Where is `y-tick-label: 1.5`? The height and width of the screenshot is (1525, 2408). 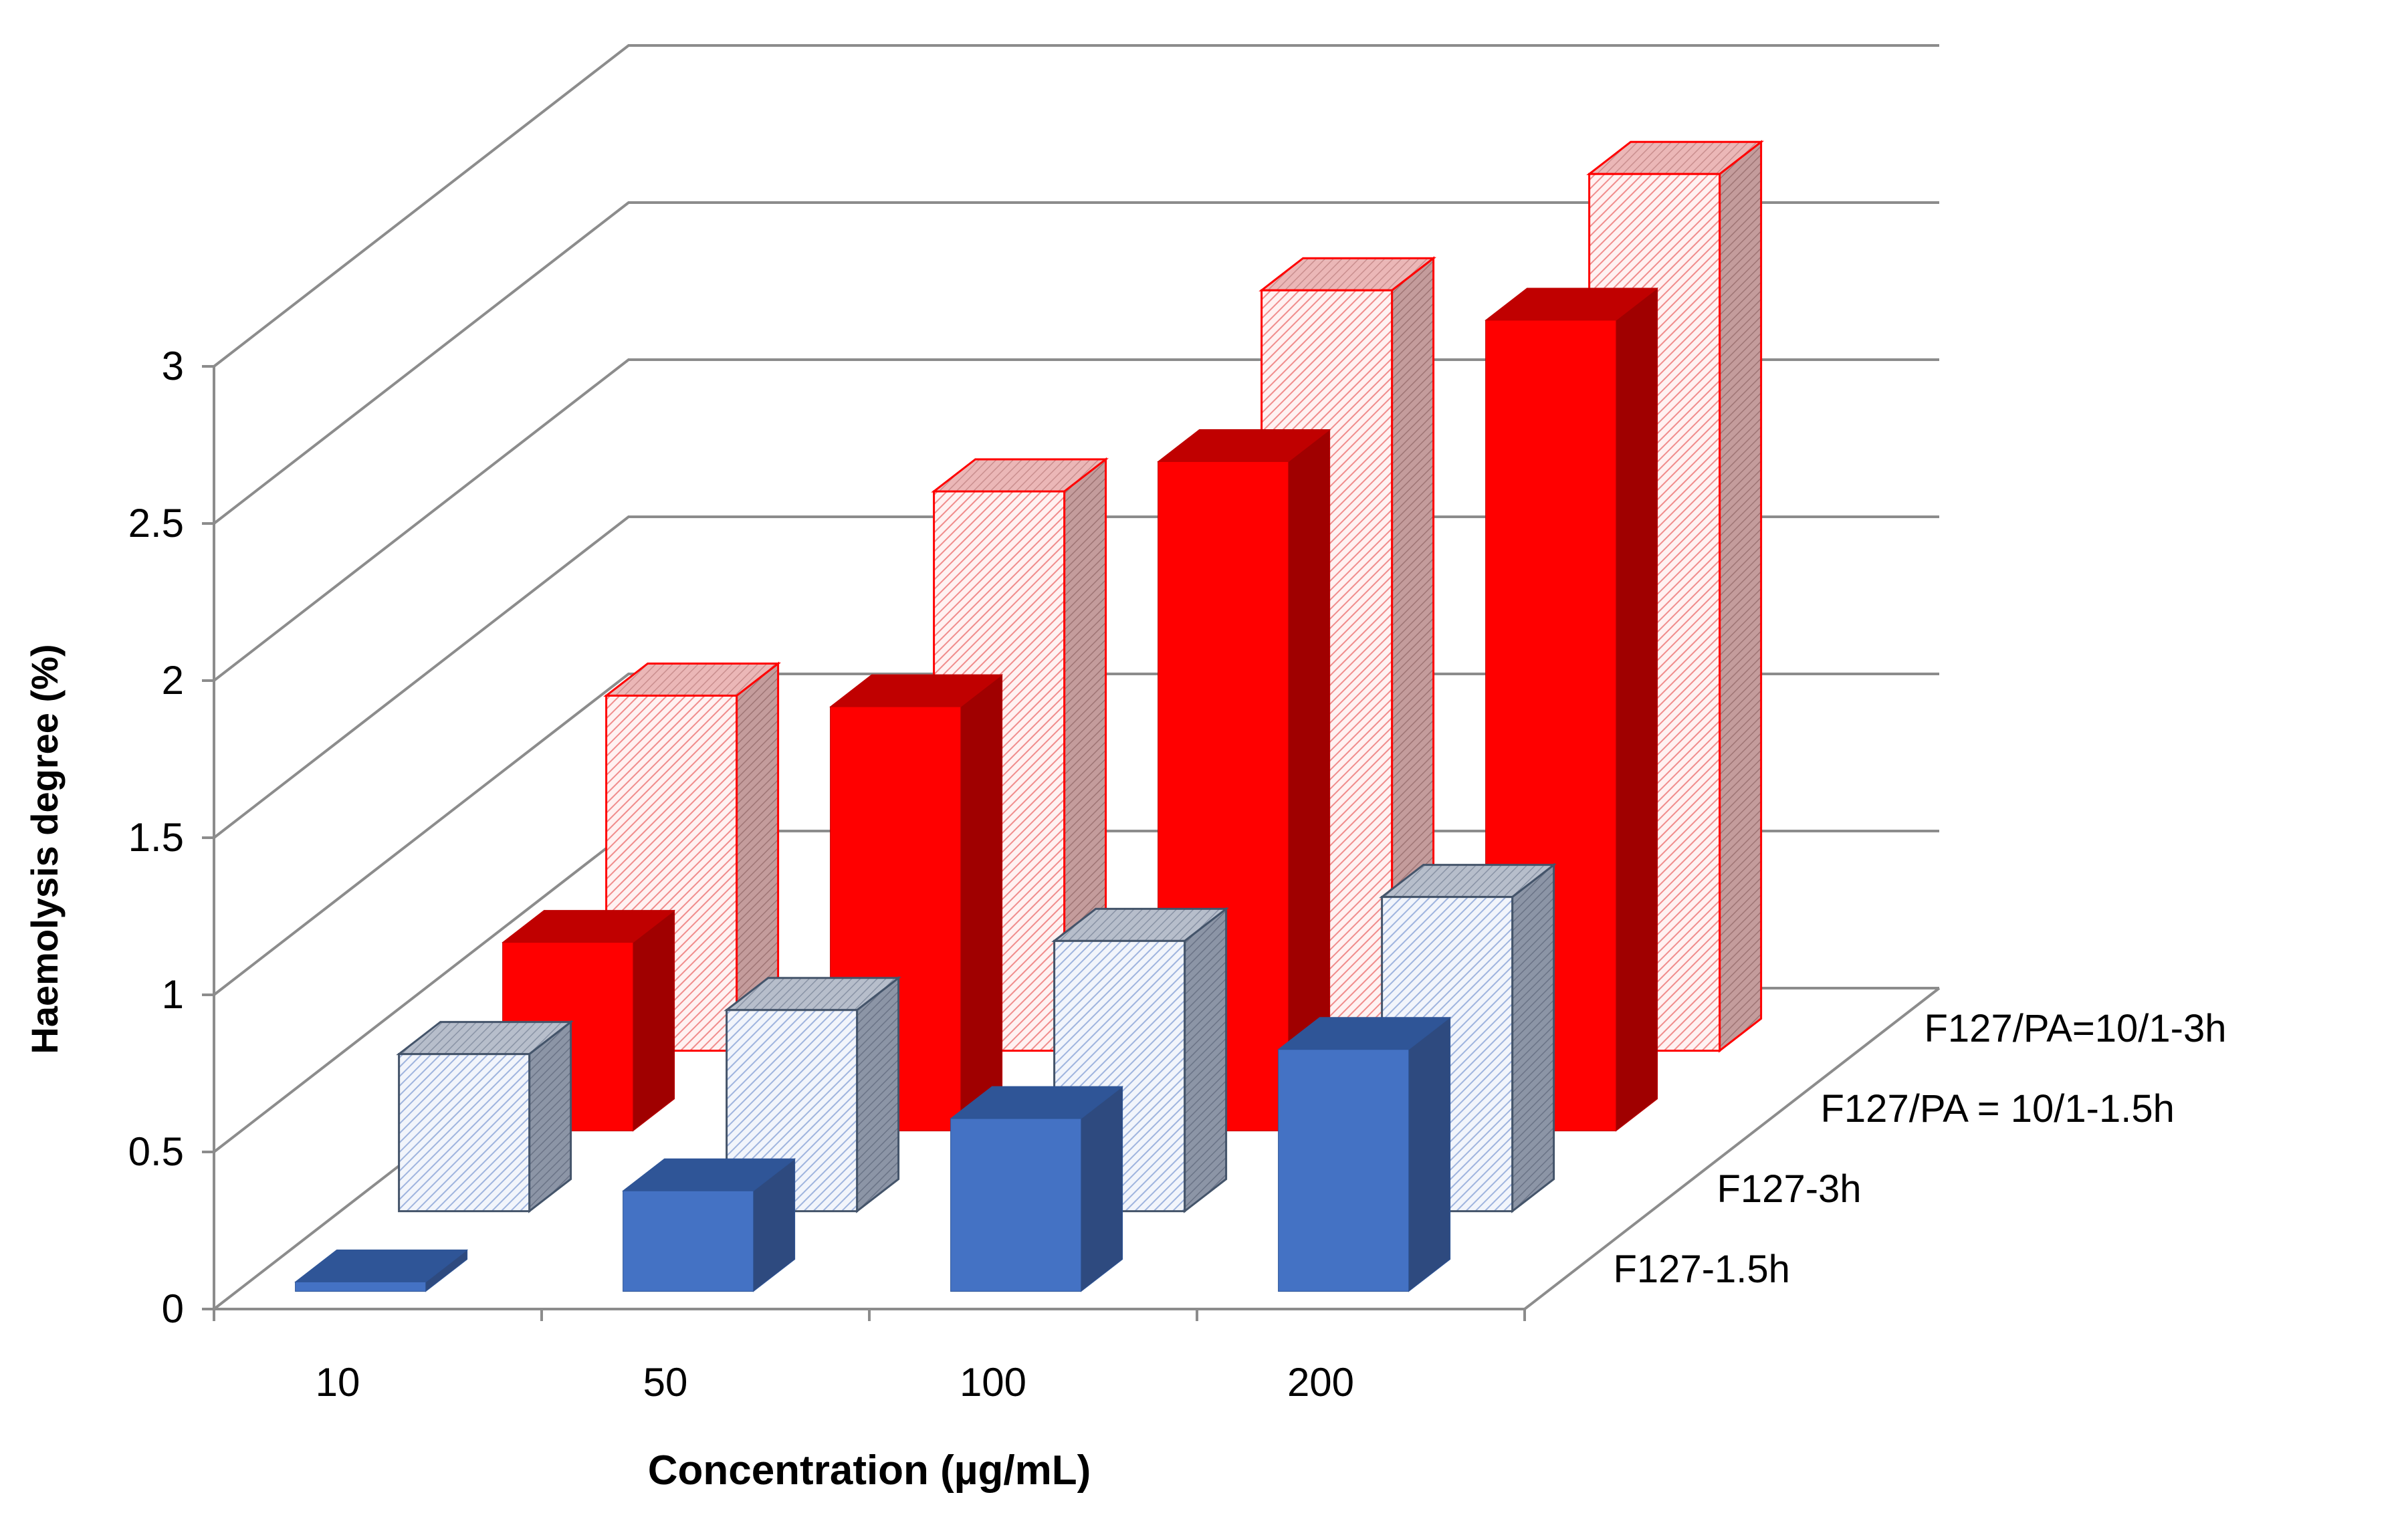 y-tick-label: 1.5 is located at coordinates (156, 837).